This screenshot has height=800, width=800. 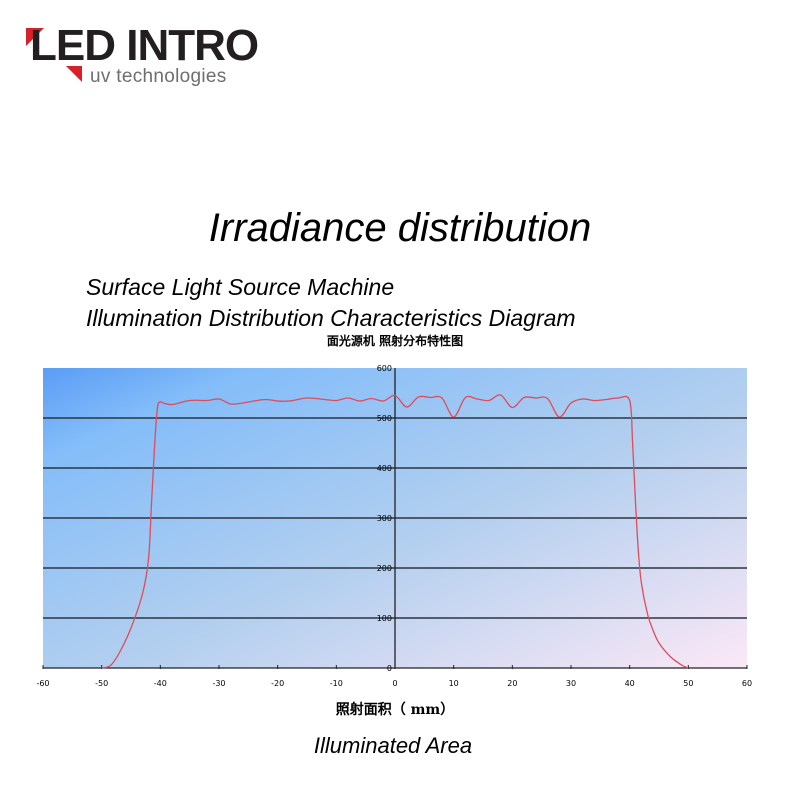 I want to click on x-tick-label: -20, so click(x=277, y=683).